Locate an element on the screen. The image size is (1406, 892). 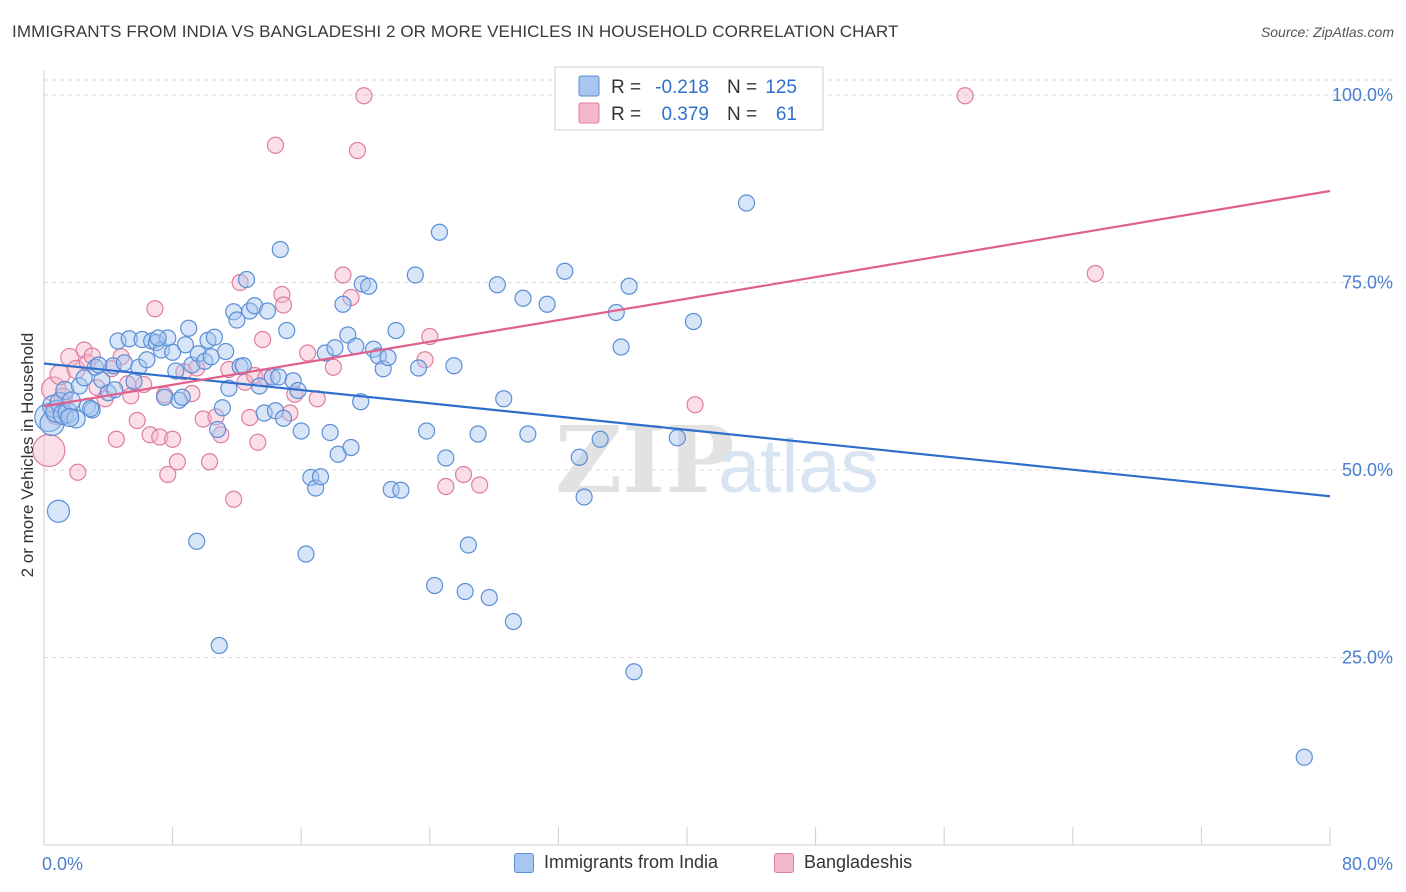
stats-legend: R = -0.218 N = 125 R = 0.379 N = 61 is located at coordinates (689, 98).